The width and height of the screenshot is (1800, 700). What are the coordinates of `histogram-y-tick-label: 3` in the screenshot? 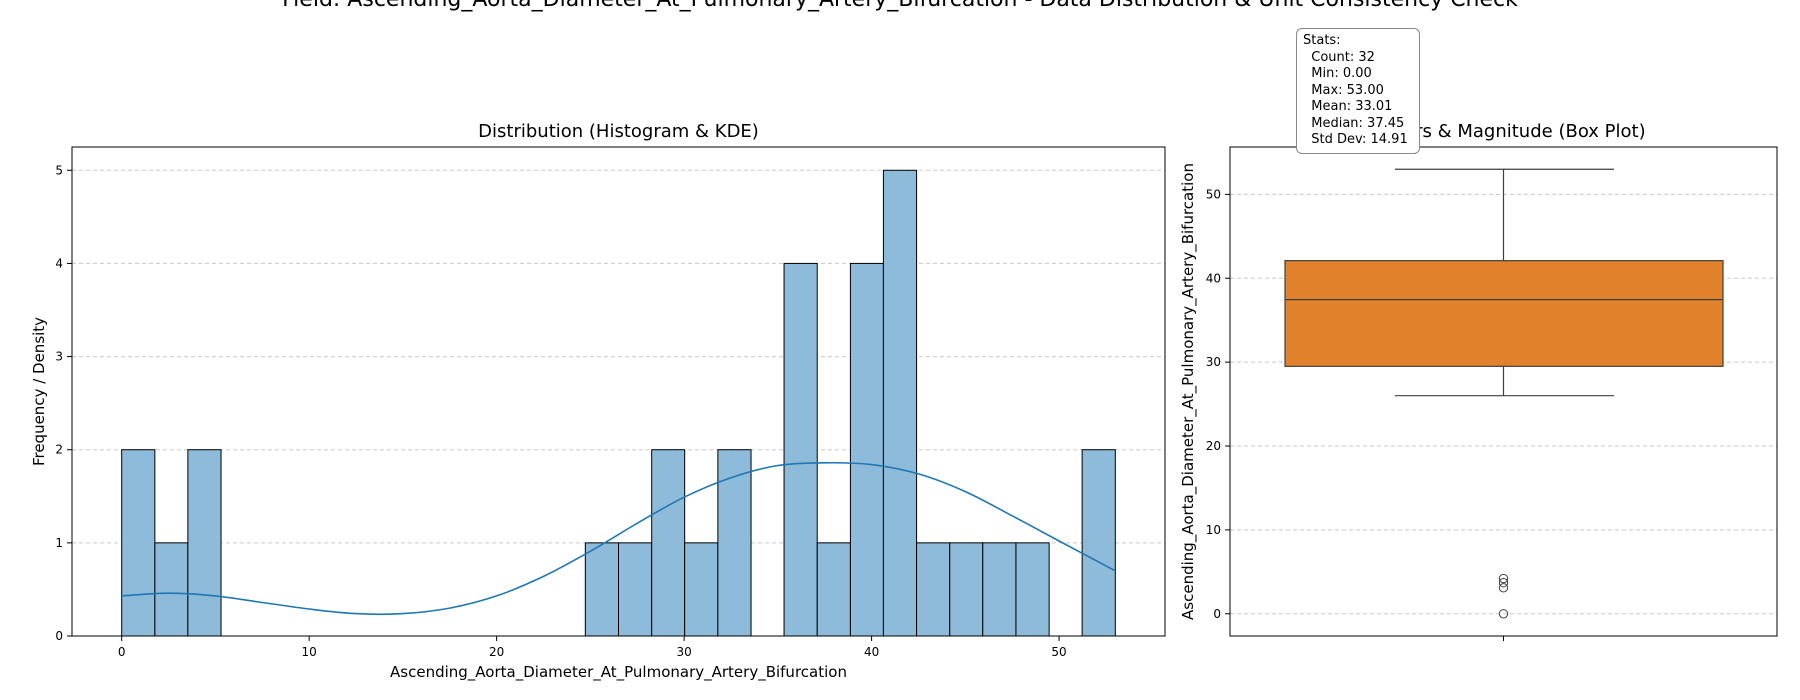 It's located at (59, 357).